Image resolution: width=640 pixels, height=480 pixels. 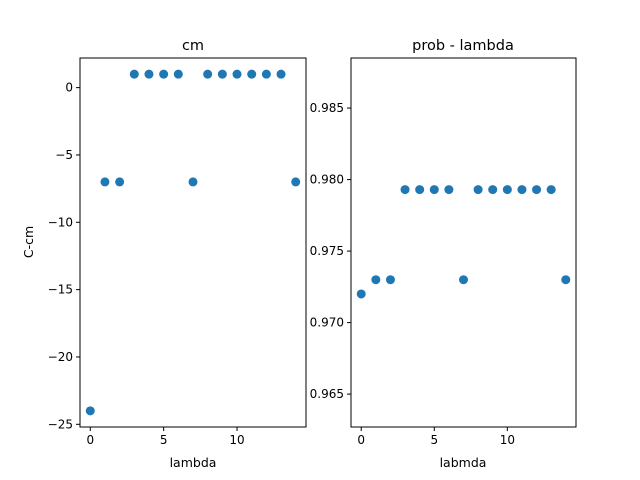 I want to click on left-x-ticks: 0 5 10, so click(x=165, y=437).